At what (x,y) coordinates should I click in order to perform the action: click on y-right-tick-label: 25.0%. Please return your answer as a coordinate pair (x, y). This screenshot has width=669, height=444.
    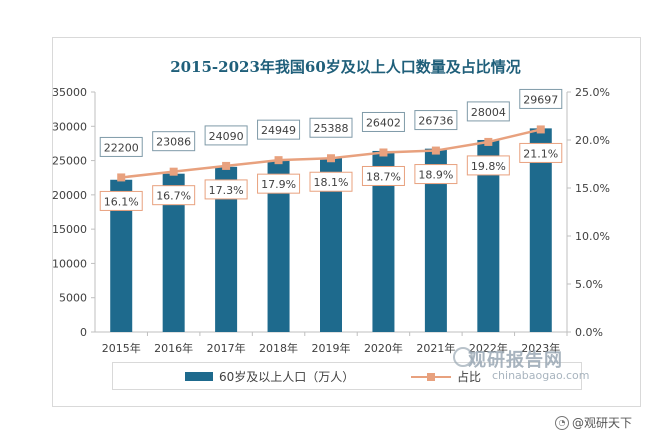
    Looking at the image, I should click on (592, 92).